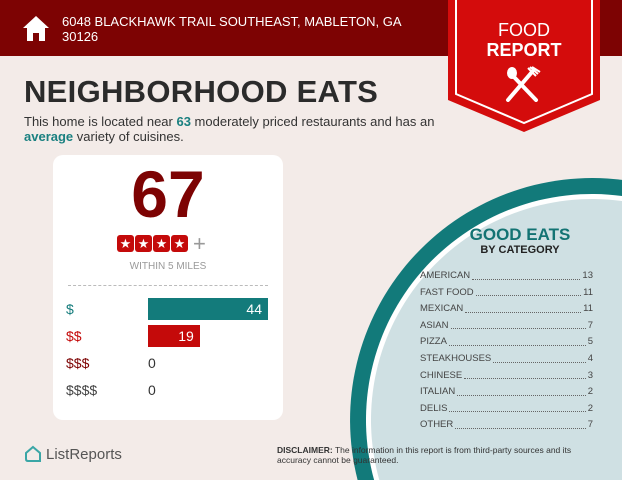 The width and height of the screenshot is (622, 480). I want to click on food-report-badge: FOOD REPORT, so click(524, 40).